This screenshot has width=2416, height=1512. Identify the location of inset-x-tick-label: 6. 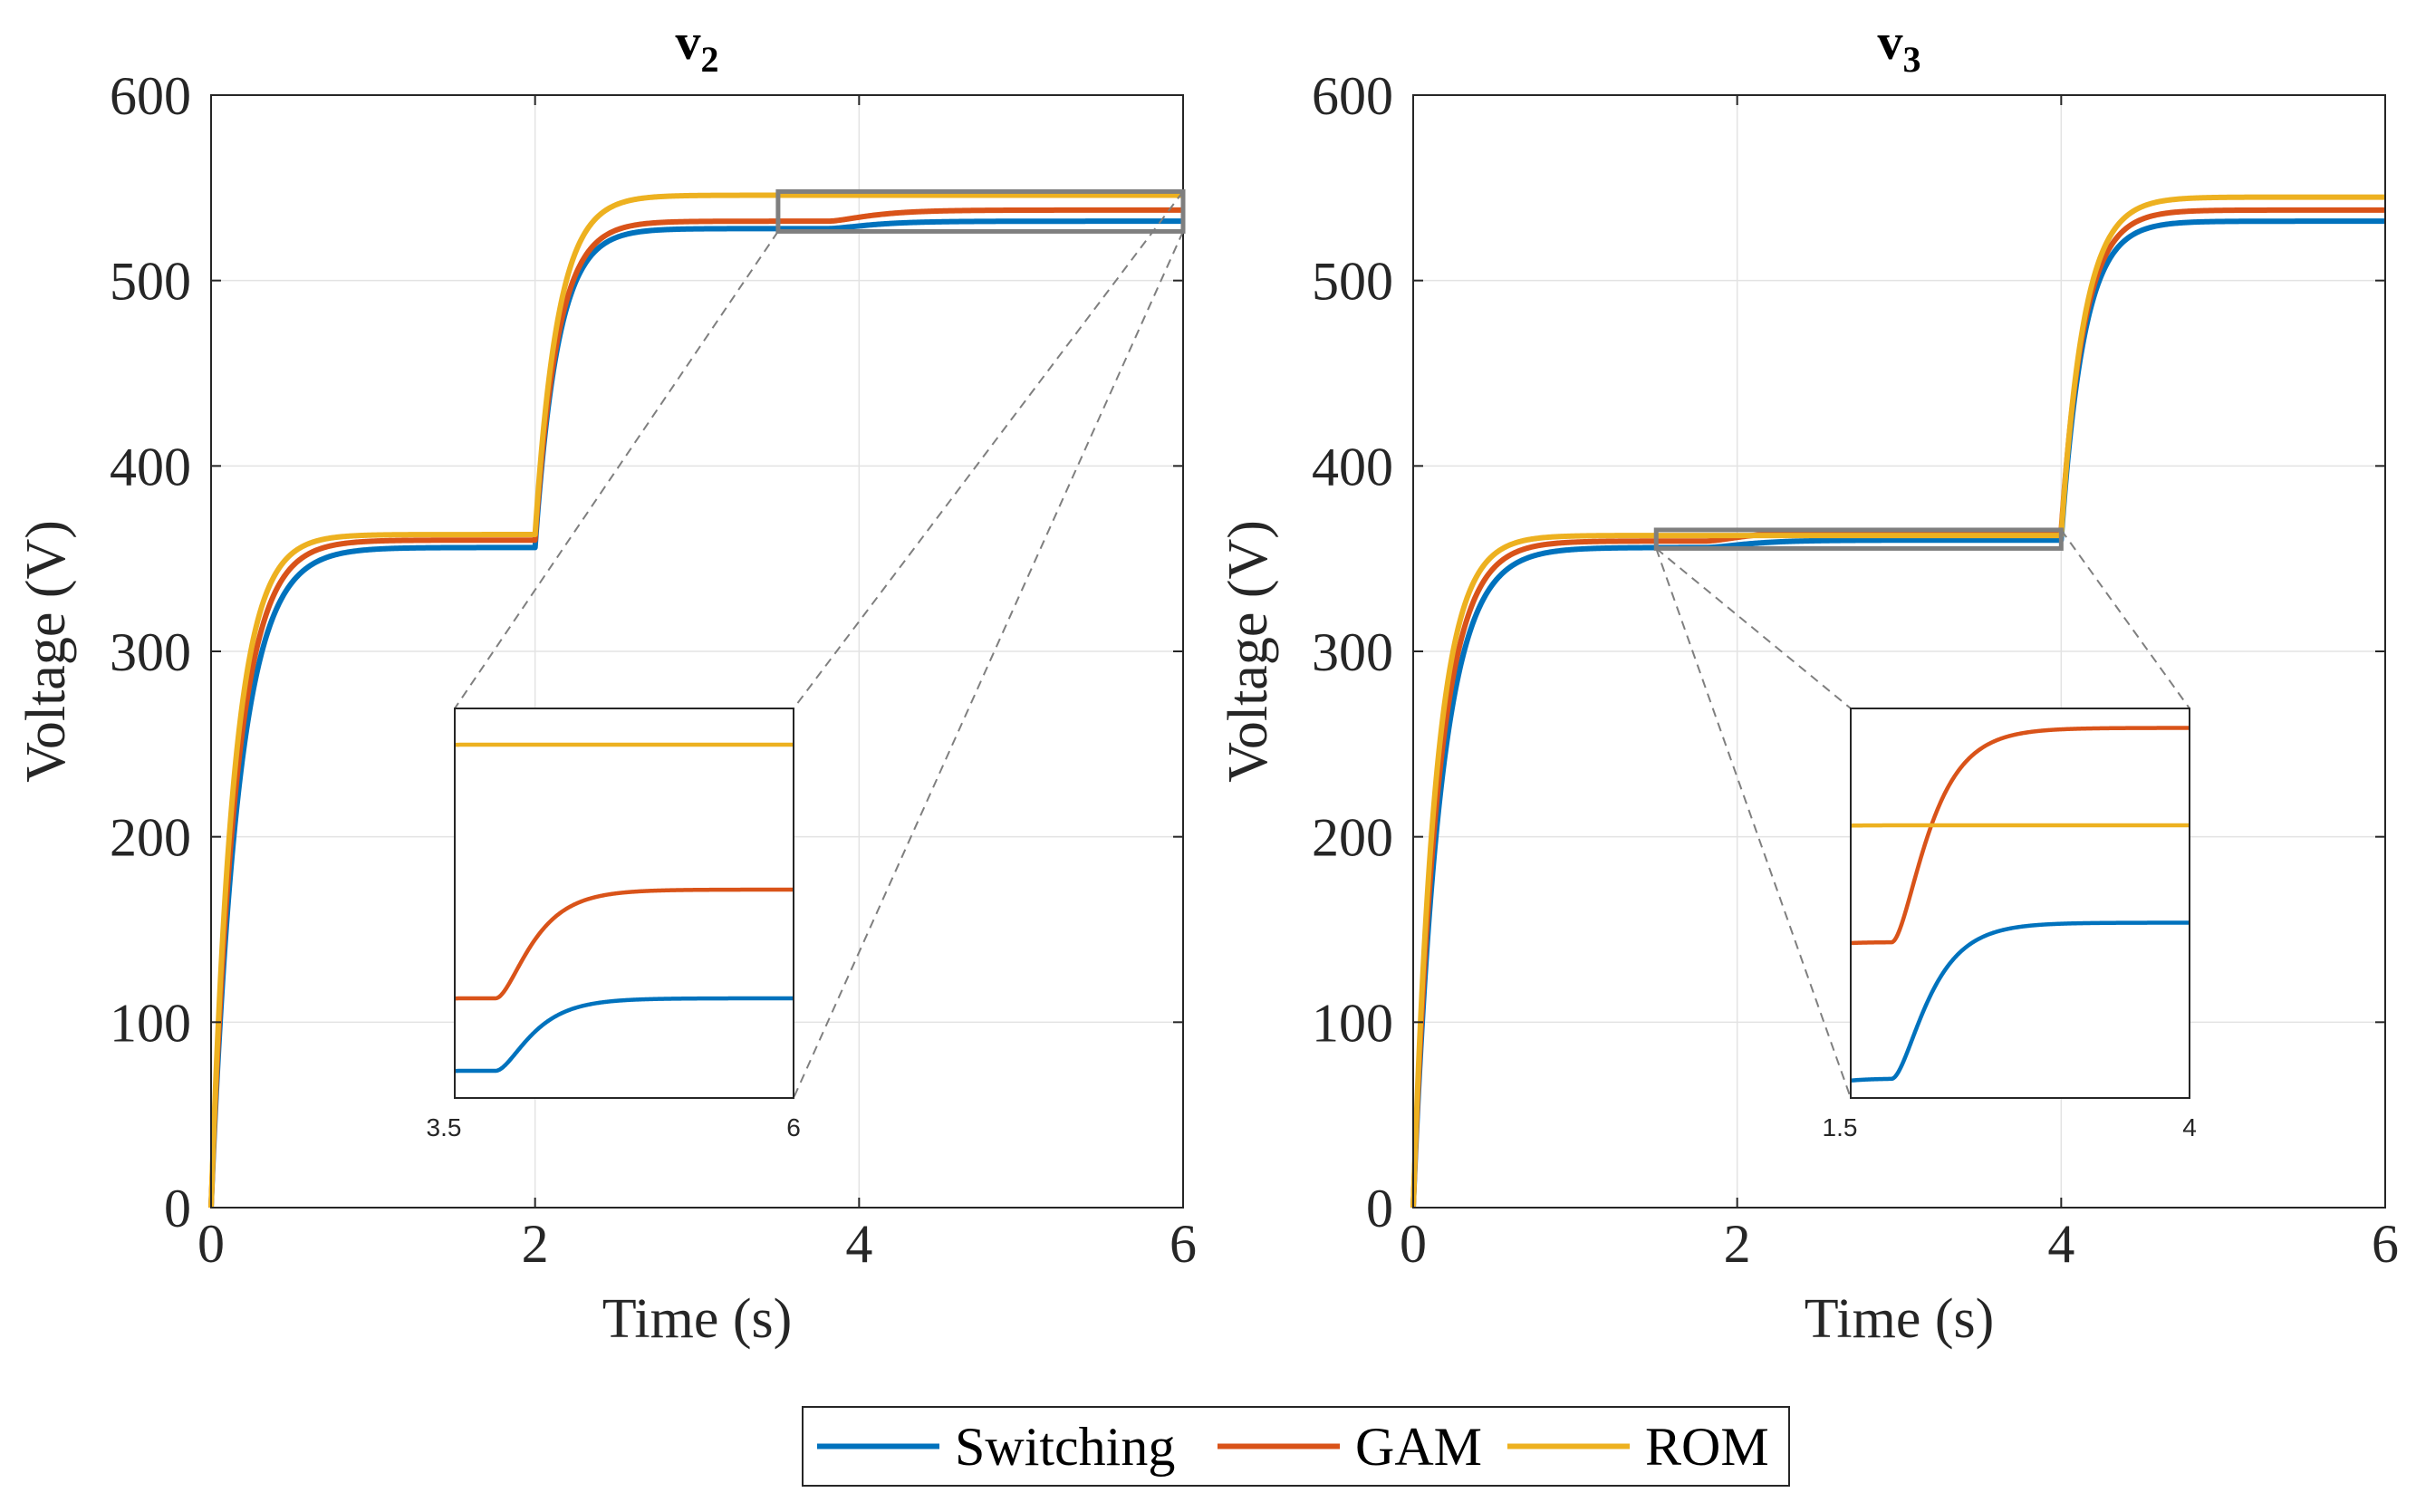
(793, 1127).